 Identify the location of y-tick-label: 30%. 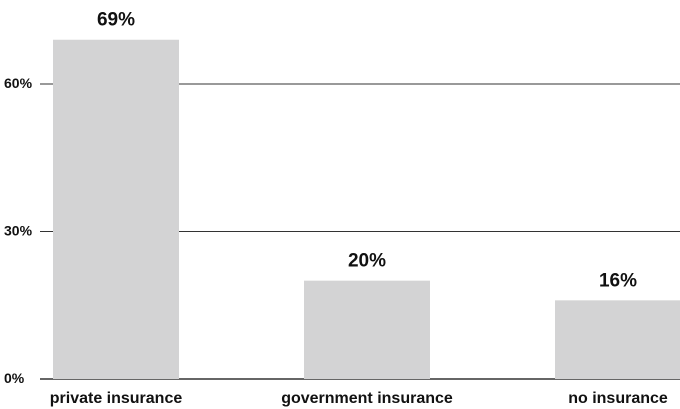
(18, 230).